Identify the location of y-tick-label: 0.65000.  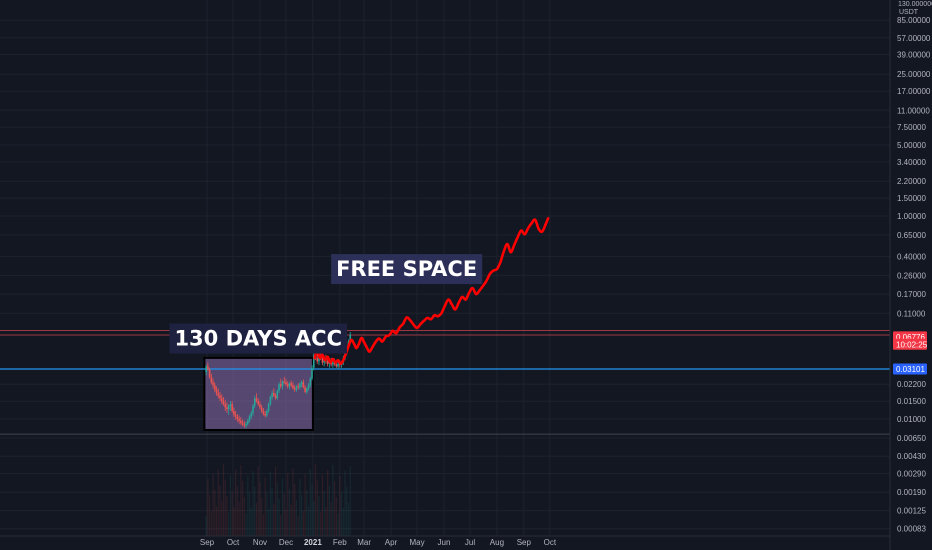
(911, 235).